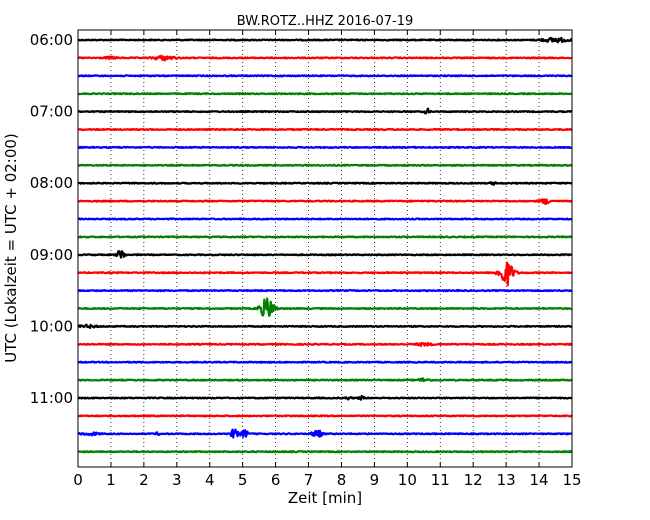 Image resolution: width=650 pixels, height=520 pixels. I want to click on x-tick-label: 5, so click(243, 480).